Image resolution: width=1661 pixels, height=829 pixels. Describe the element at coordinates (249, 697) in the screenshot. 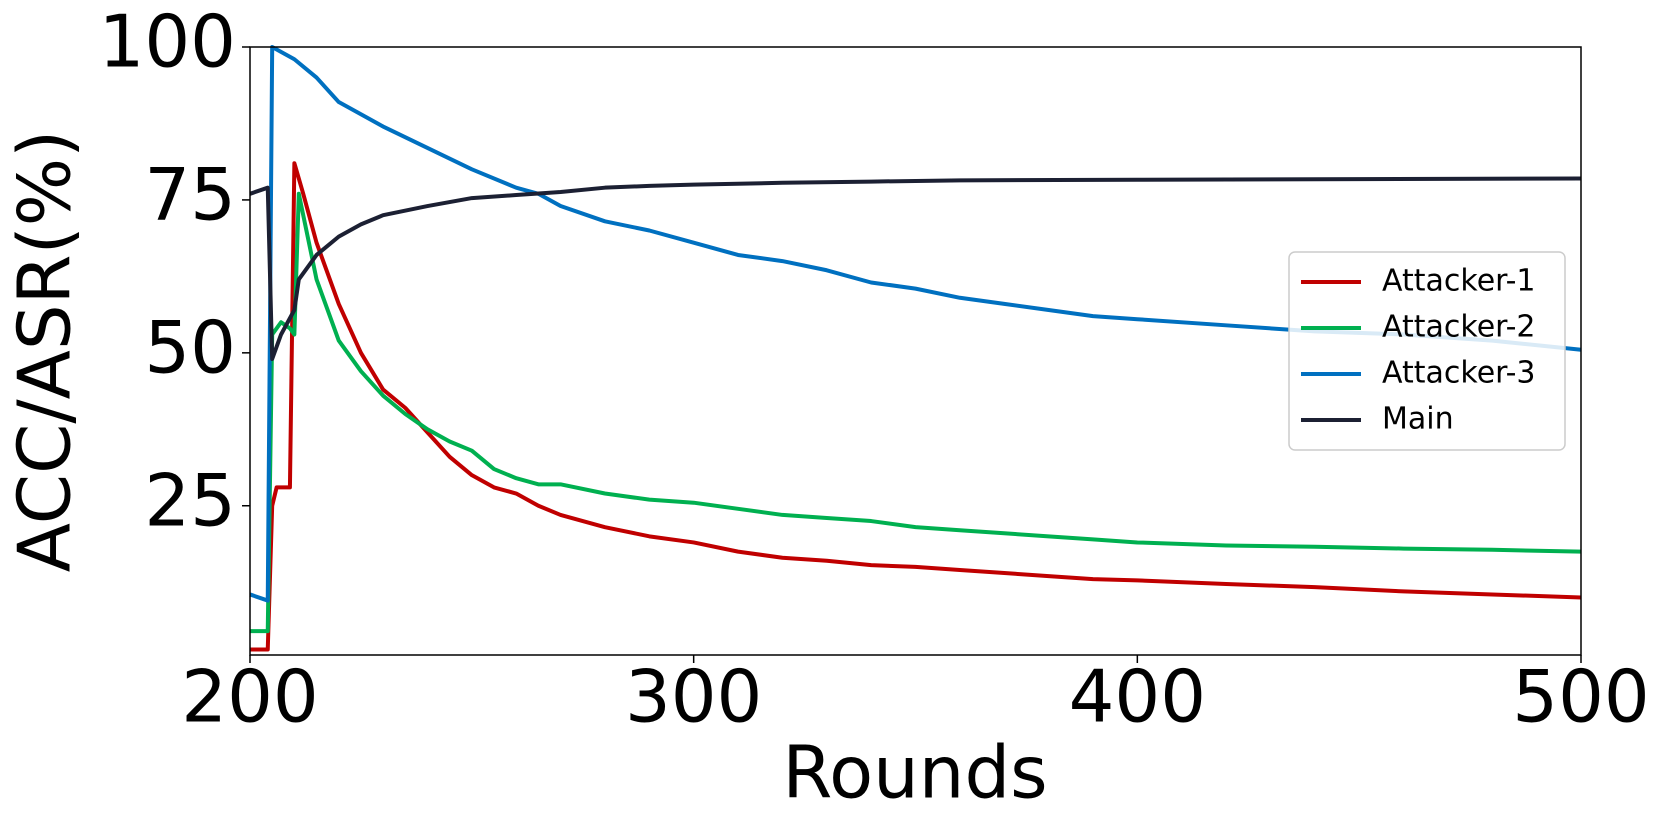

I see `x-tick-label: 200` at that location.